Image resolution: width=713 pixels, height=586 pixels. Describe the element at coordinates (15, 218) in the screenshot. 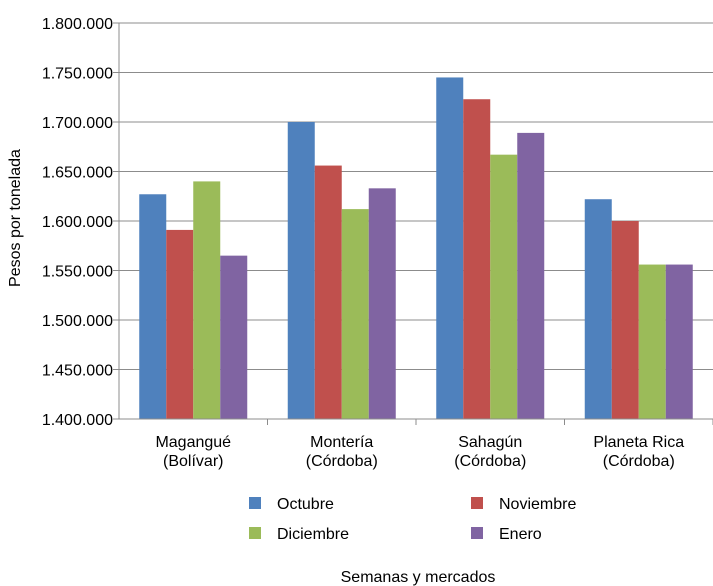

I see `y-axis-label: Pesos por tonelada` at that location.